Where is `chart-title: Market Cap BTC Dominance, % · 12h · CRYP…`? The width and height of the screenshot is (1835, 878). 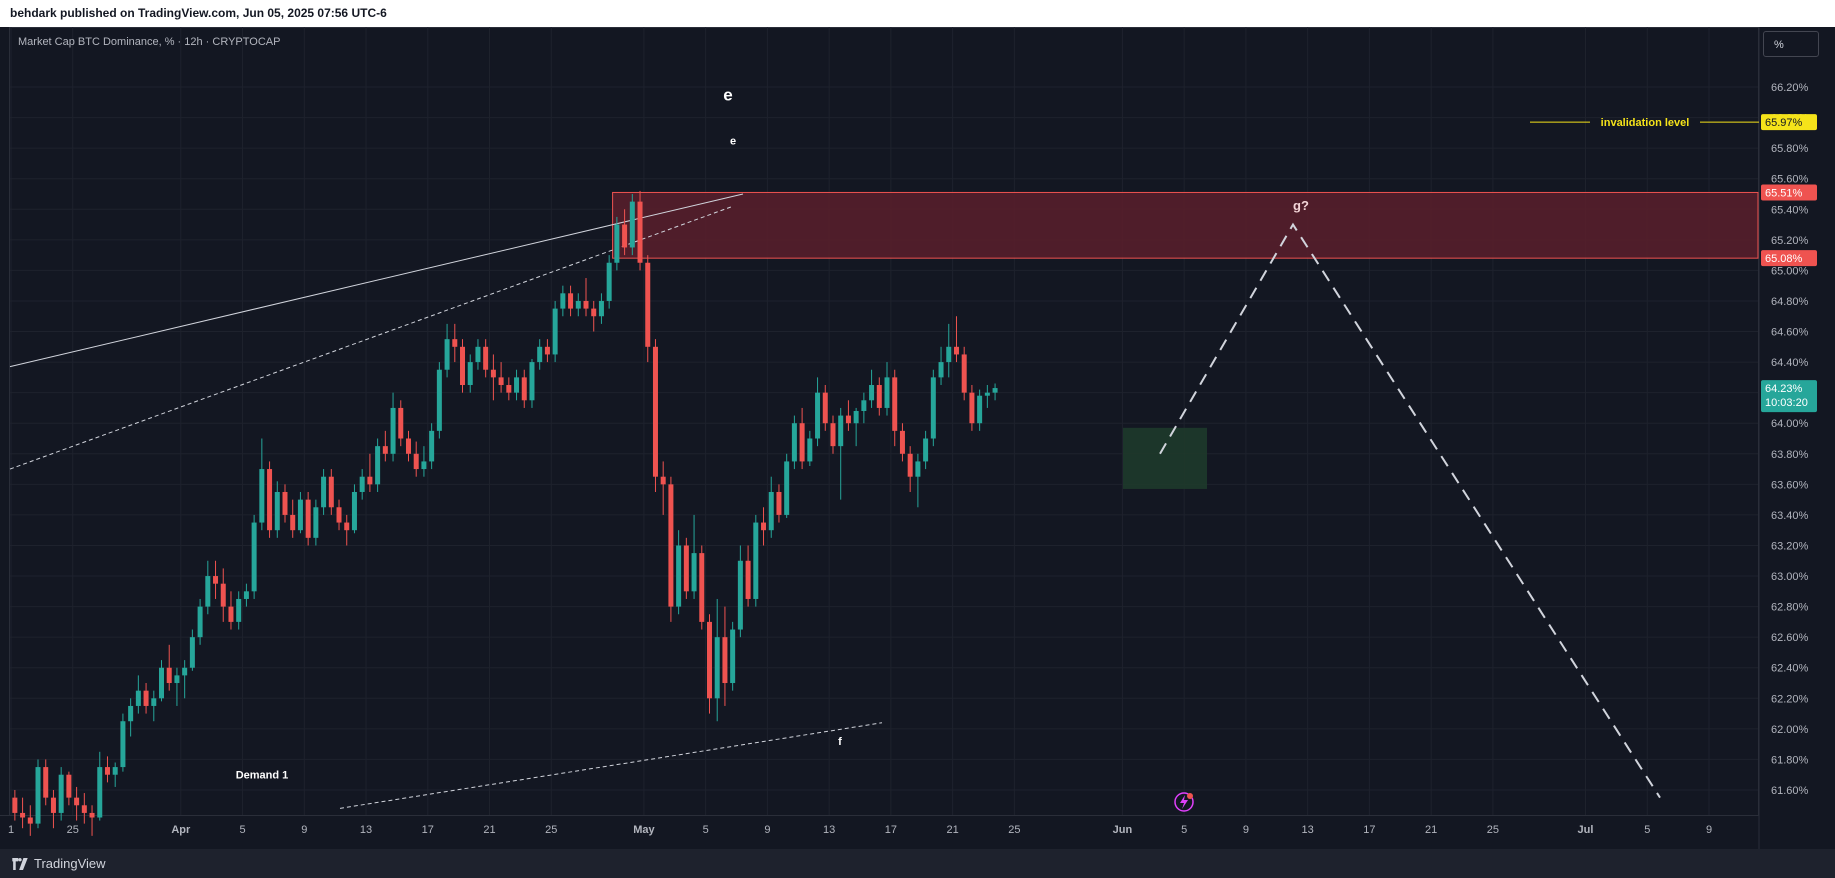
chart-title: Market Cap BTC Dominance, % · 12h · CRYP… is located at coordinates (149, 42).